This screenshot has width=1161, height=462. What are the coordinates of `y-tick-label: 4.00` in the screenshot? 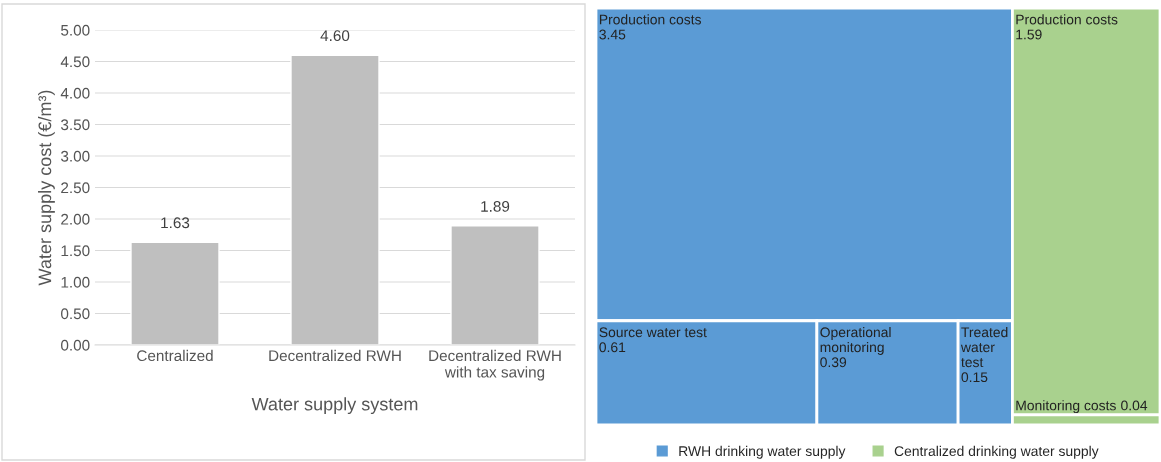 It's located at (75, 93).